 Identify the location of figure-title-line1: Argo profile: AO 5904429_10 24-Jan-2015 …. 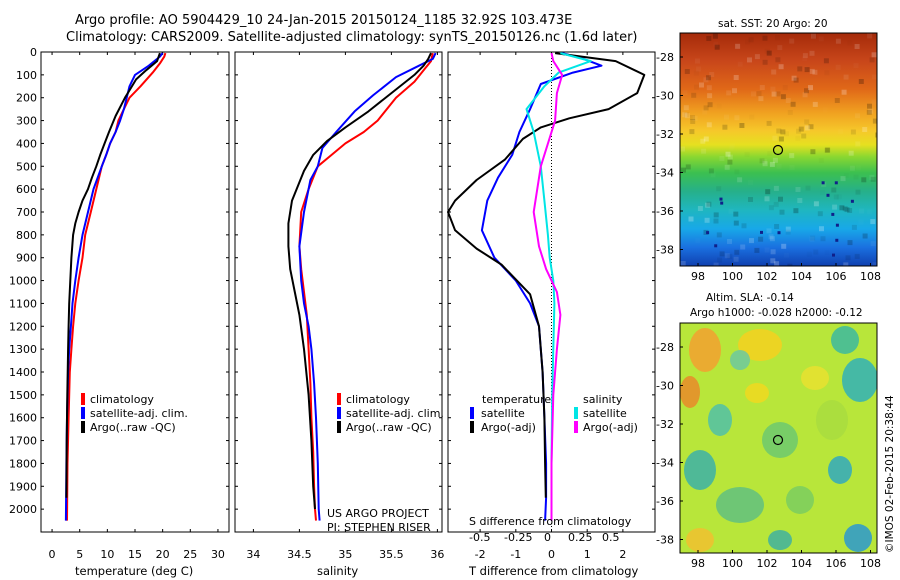
(323, 20).